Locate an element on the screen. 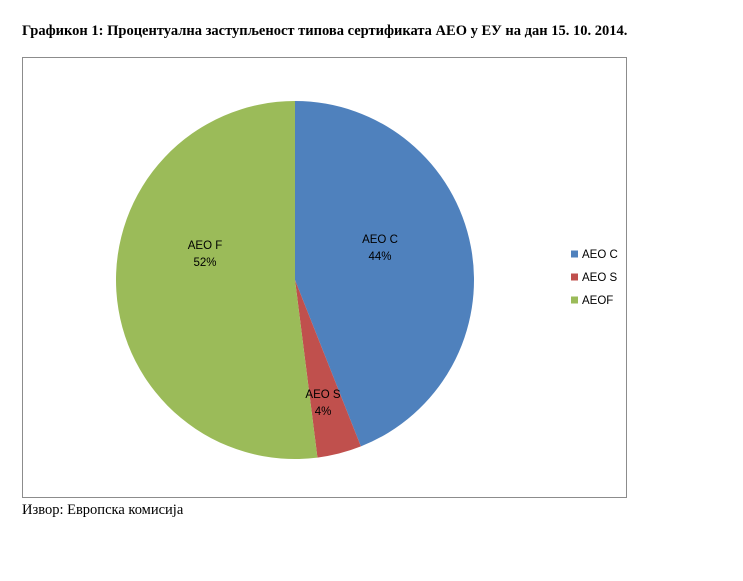 The image size is (743, 581). legend-item-aeo-s: AEO S is located at coordinates (594, 278).